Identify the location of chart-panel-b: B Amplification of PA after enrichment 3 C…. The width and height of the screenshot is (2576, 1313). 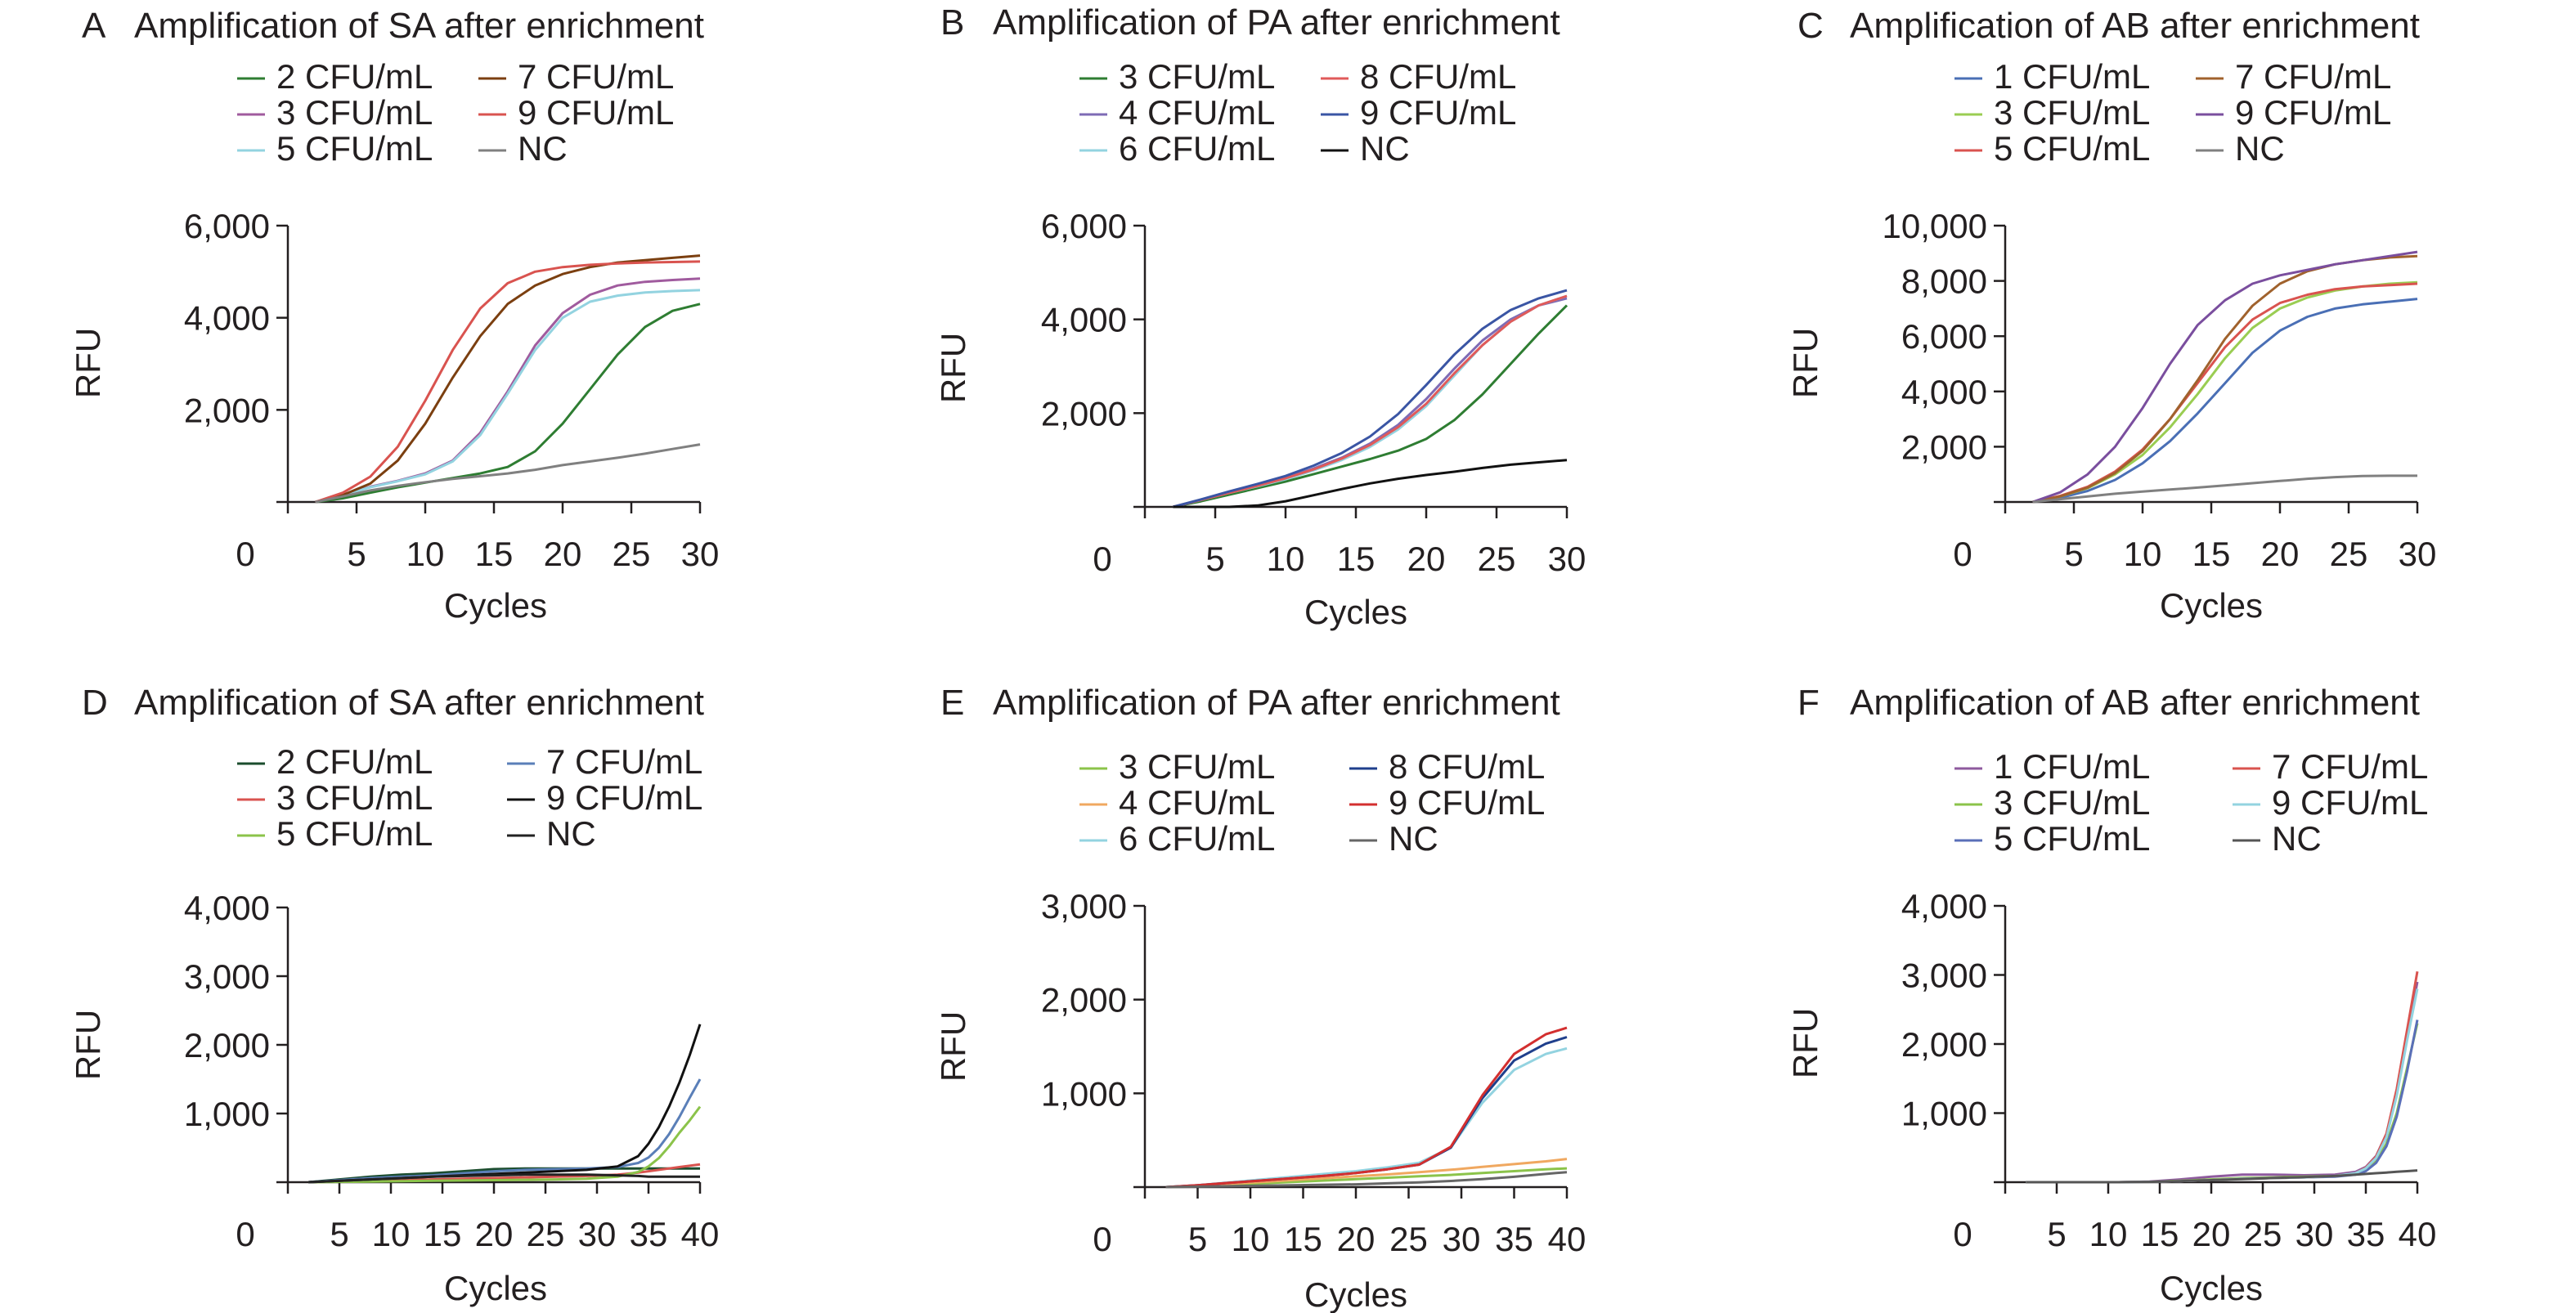
(1260, 316).